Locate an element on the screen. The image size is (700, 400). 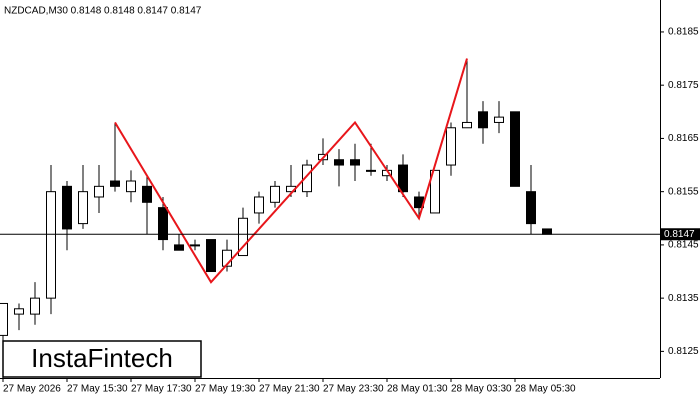
y-tick-label: 0.8135 is located at coordinates (683, 298).